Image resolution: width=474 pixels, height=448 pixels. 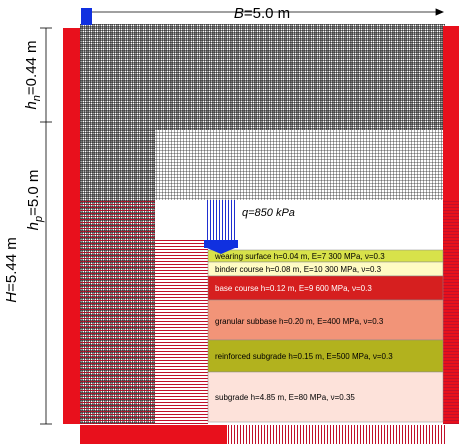 What do you see at coordinates (293, 288) in the screenshot?
I see `layer-label: base course h=0.12 m, E=9 600 MPa, ν=0.3` at bounding box center [293, 288].